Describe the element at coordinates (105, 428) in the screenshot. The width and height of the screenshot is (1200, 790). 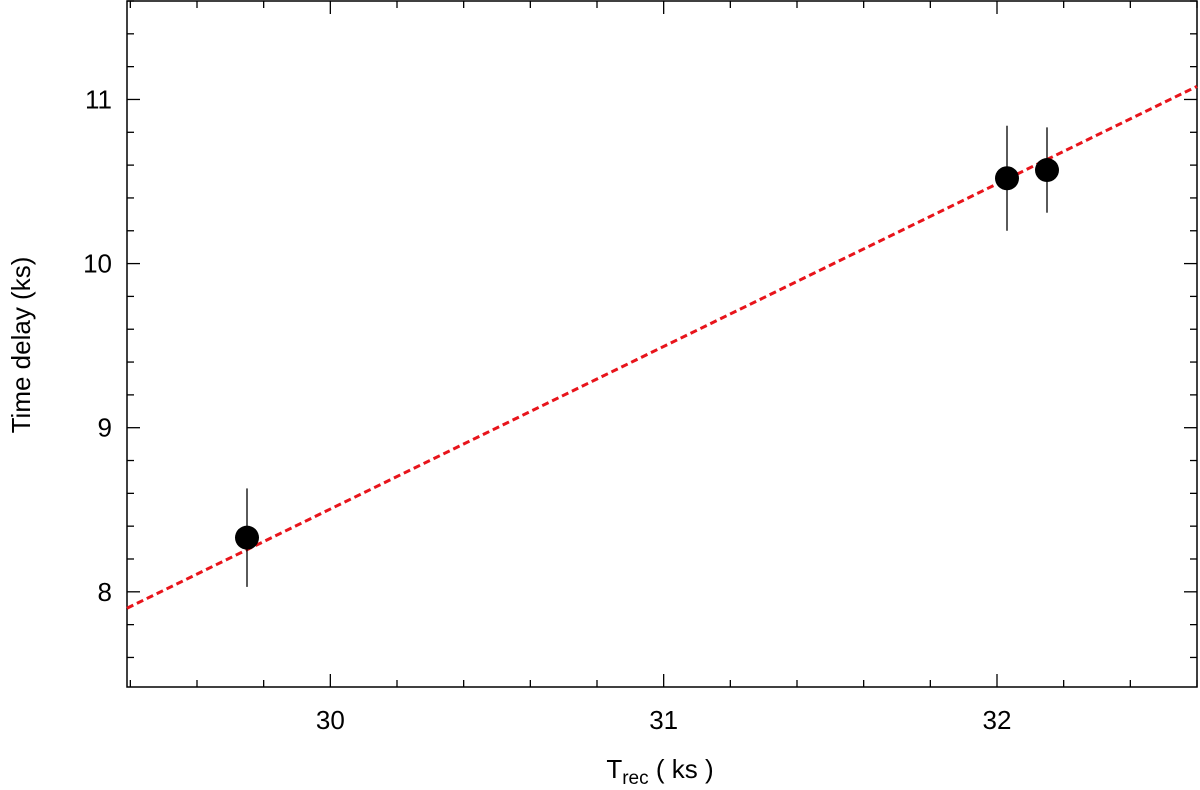
I see `y-tick-label: 9` at that location.